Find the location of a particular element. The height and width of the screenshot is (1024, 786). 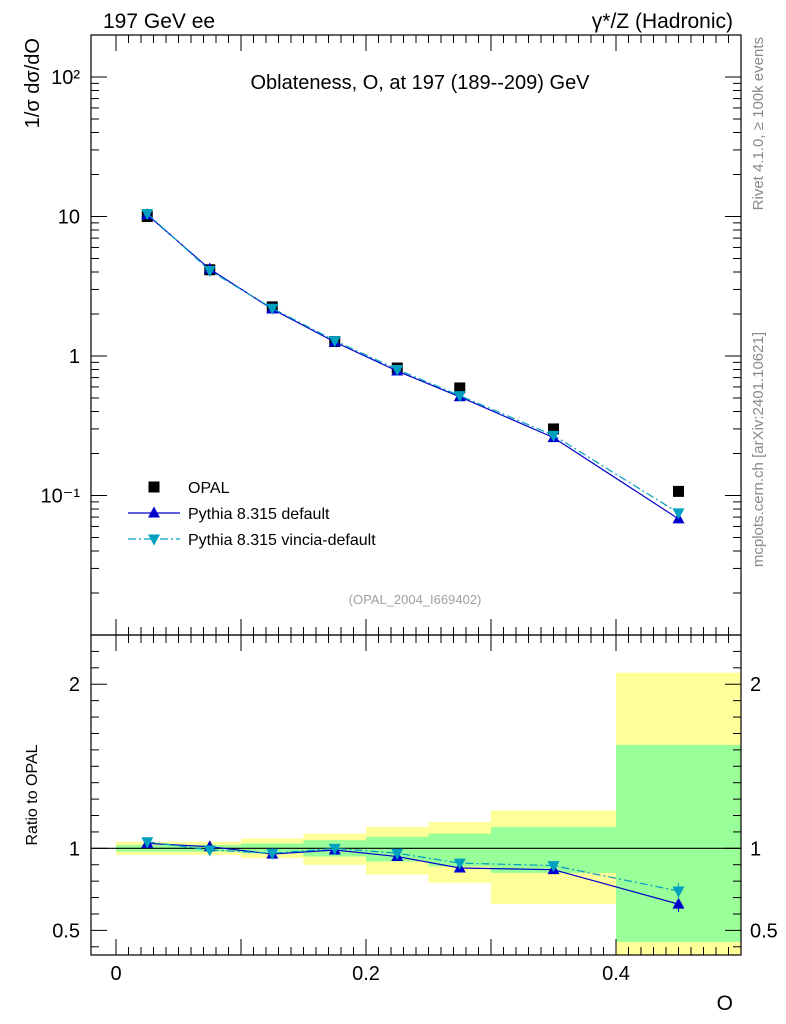

y-tick-label-right: 2 is located at coordinates (755, 685).